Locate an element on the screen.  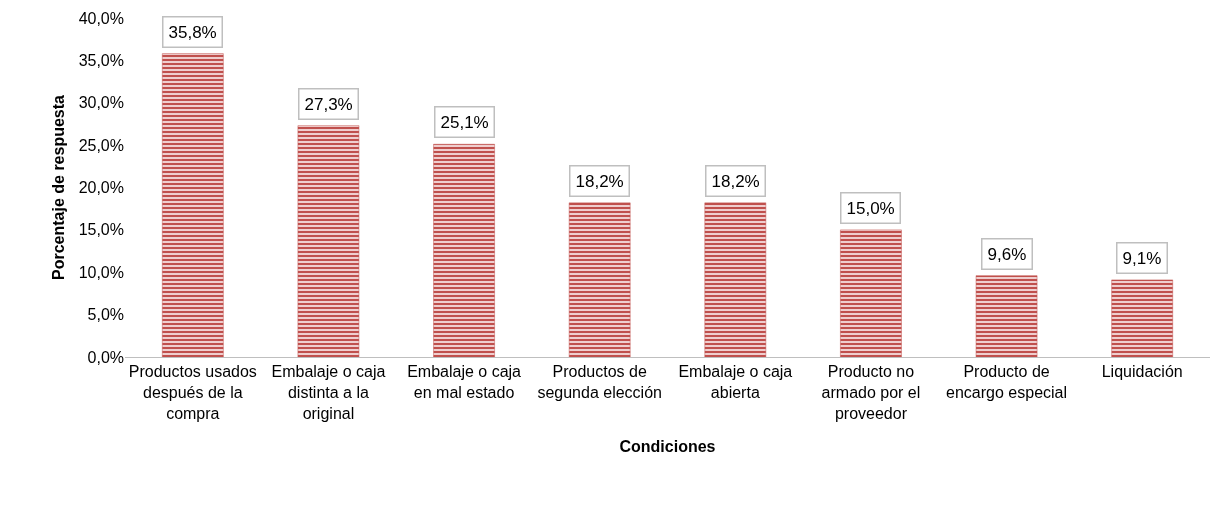
x-tick-label: Producto no armado por el proveedor is located at coordinates (871, 392).